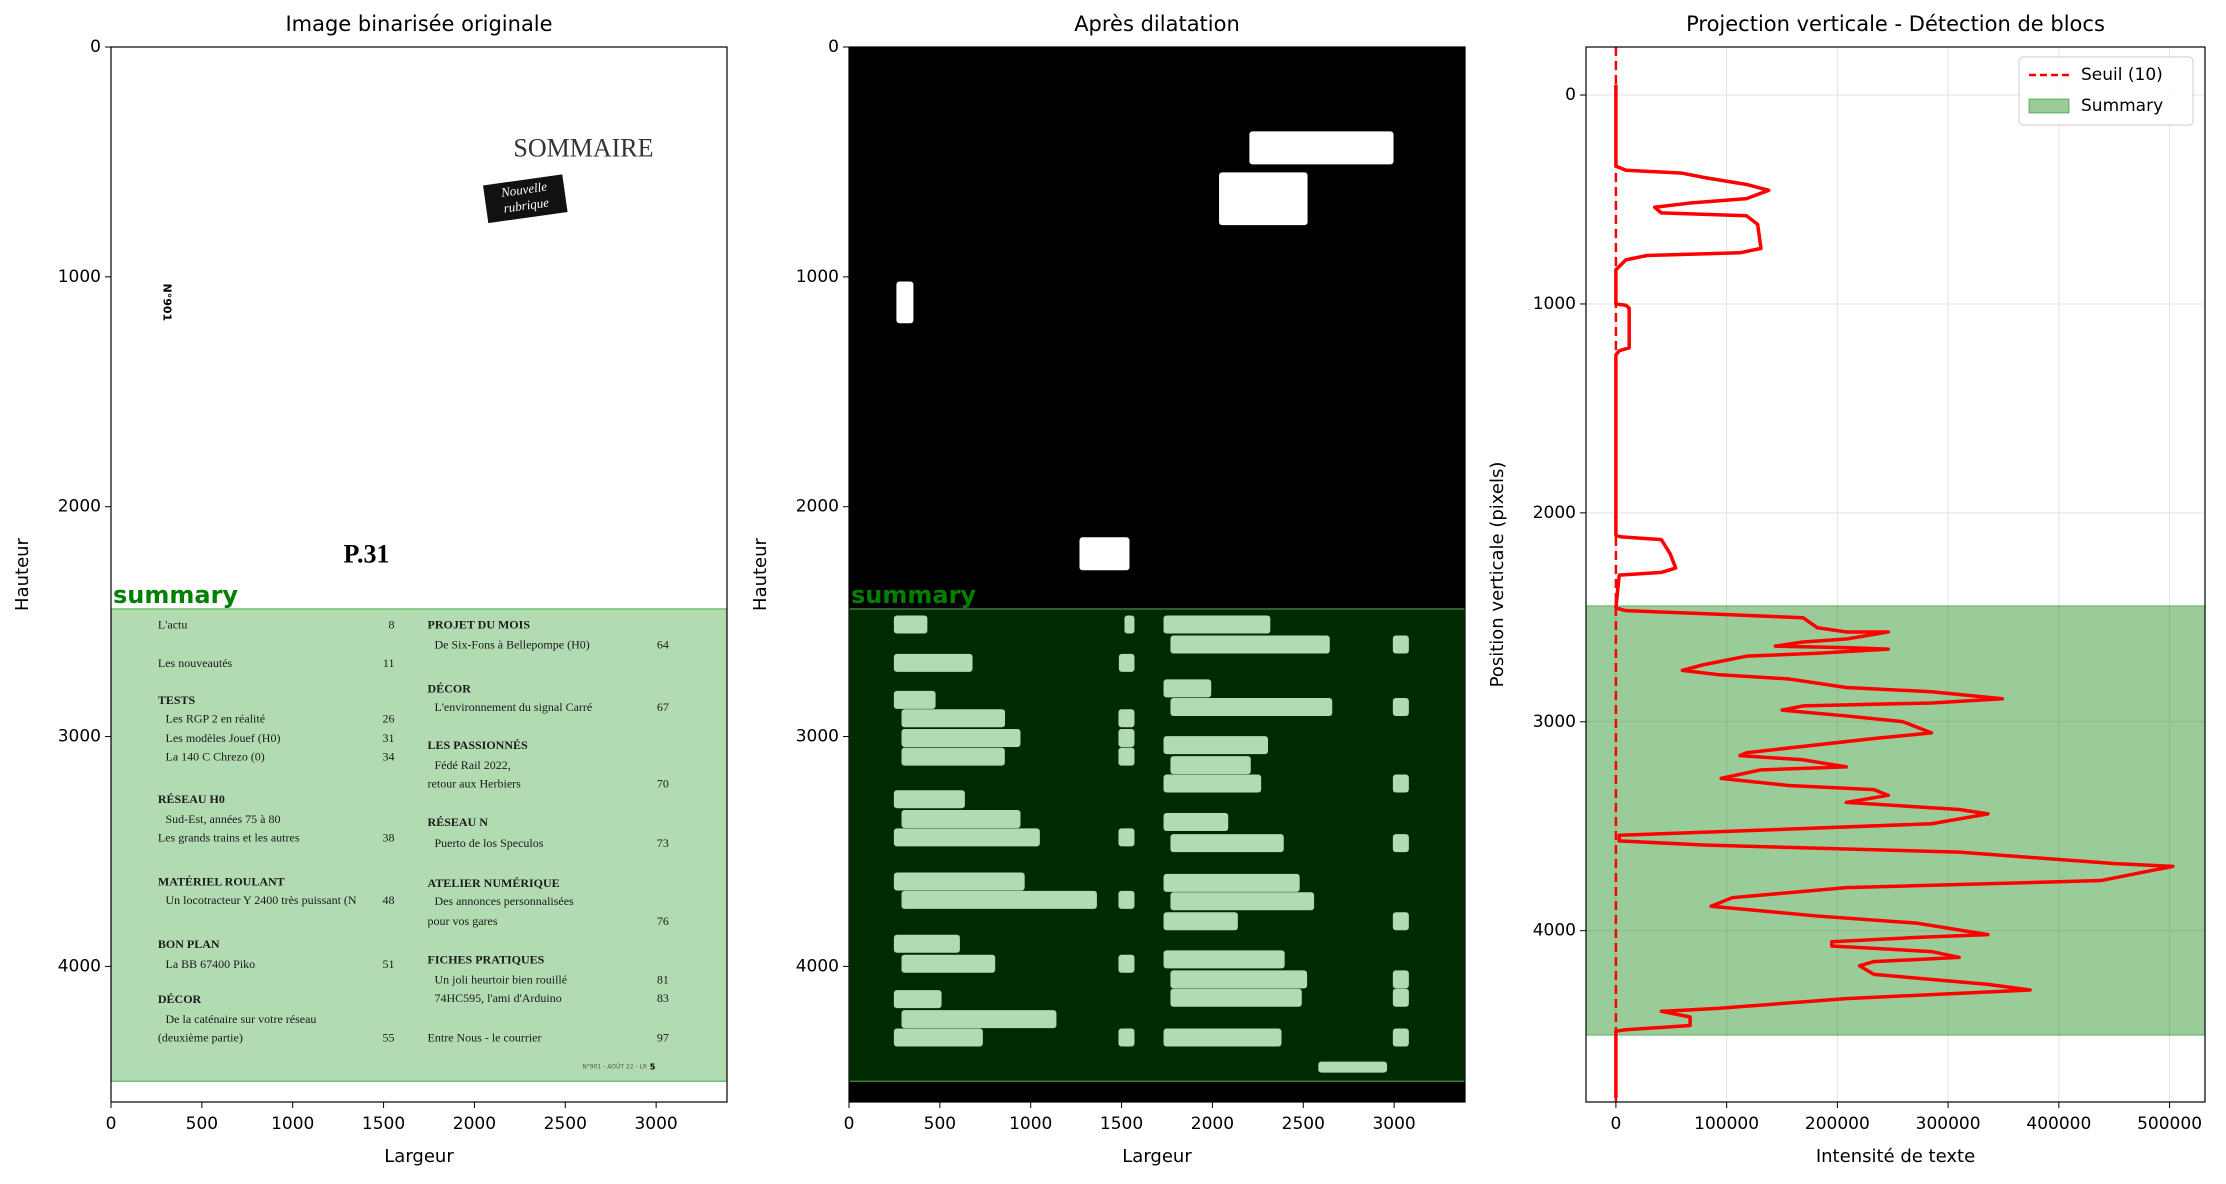 The height and width of the screenshot is (1184, 2226). I want to click on toc-page: 51, so click(388, 964).